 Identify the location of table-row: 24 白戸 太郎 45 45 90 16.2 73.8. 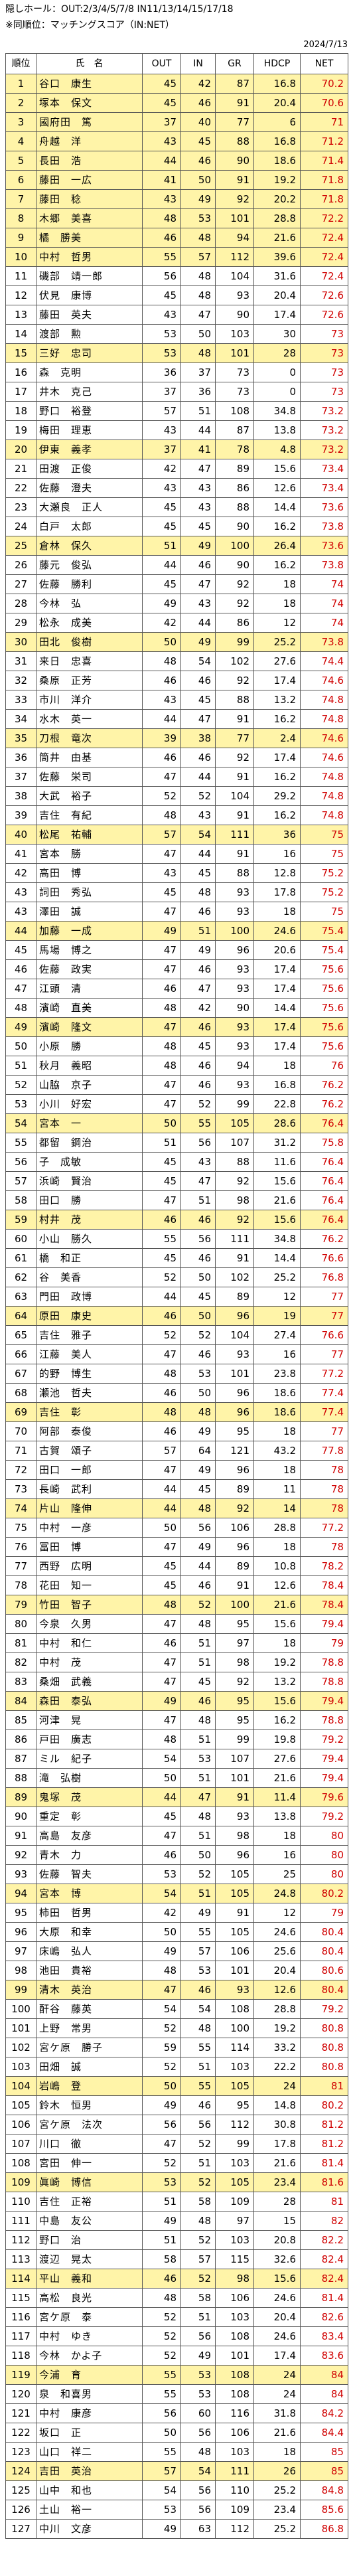
(176, 526).